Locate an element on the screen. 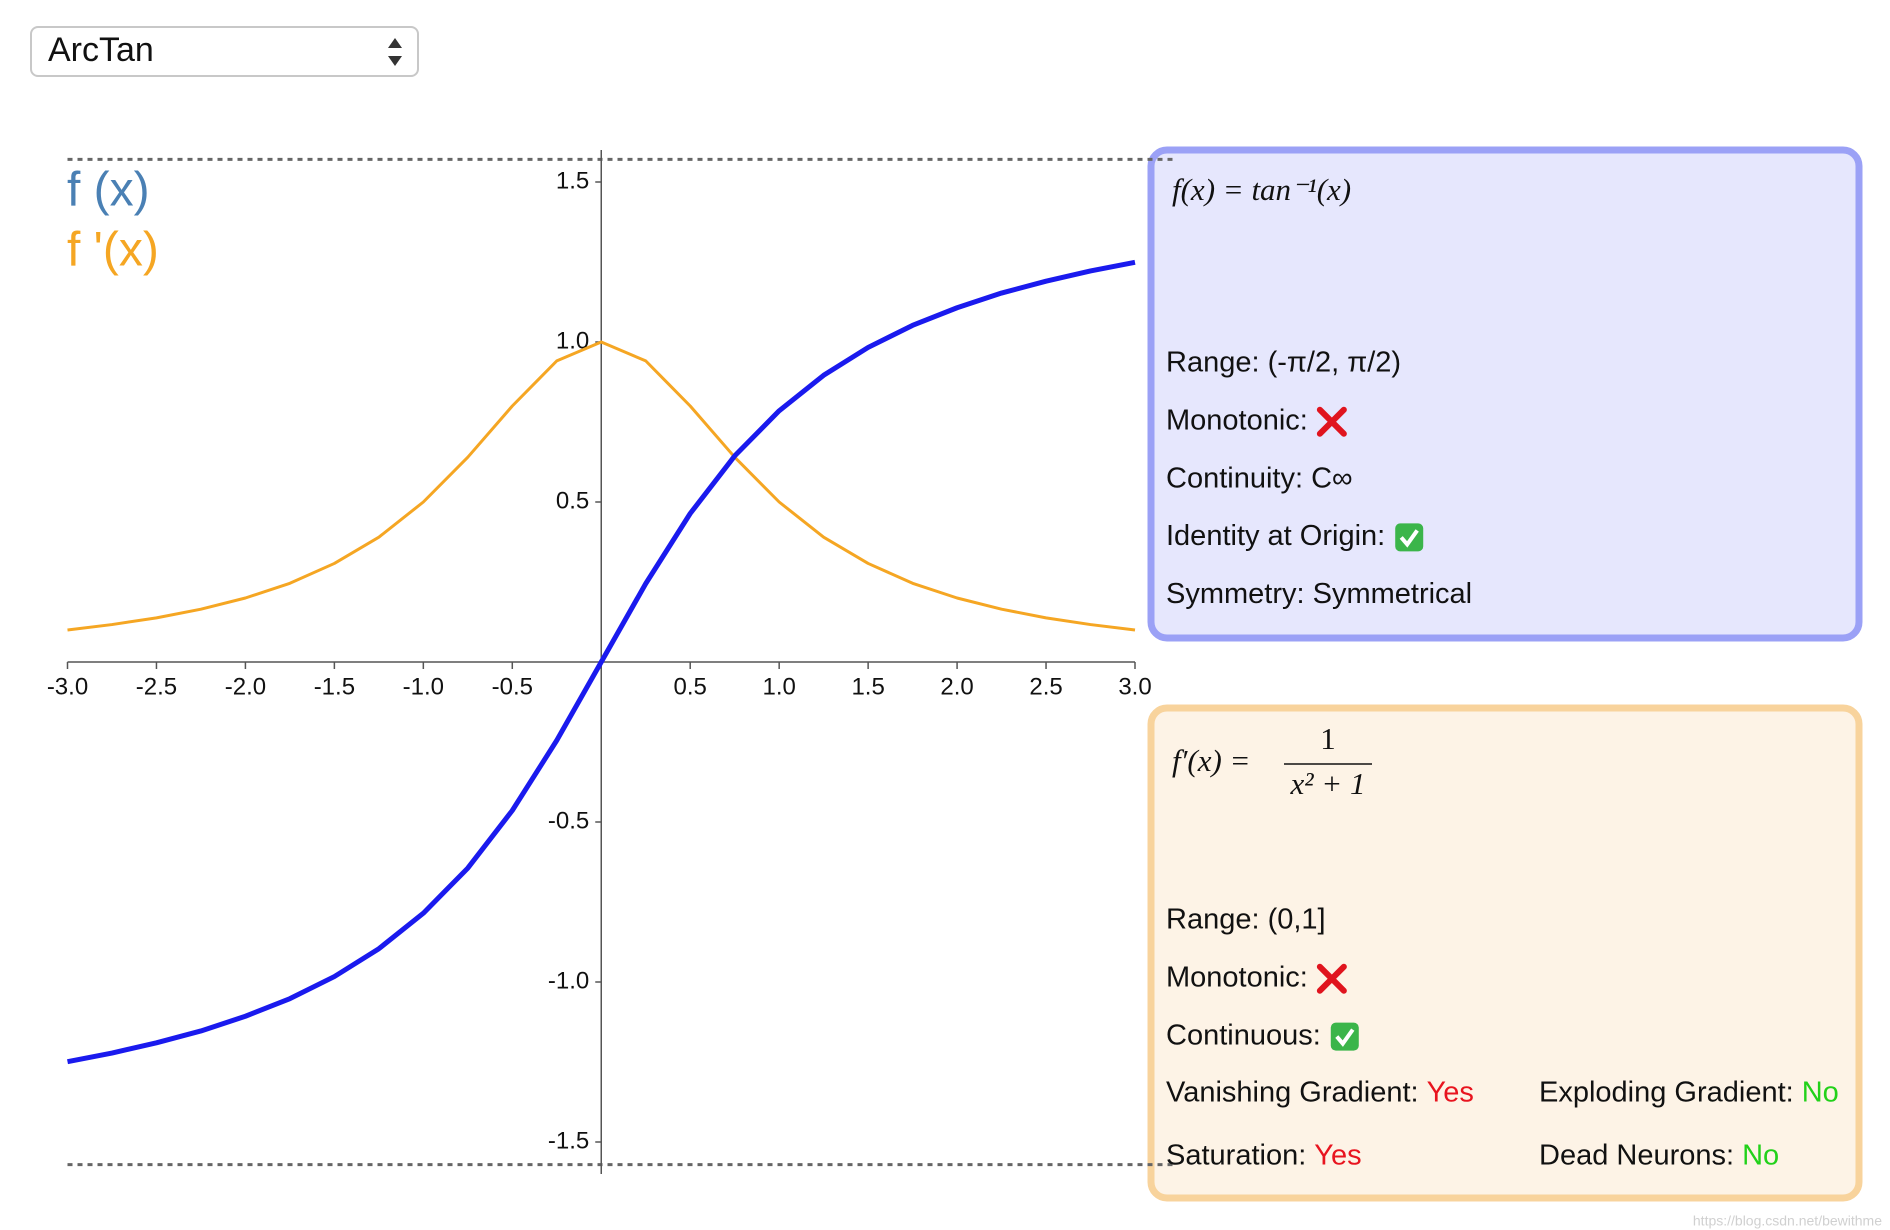 This screenshot has height=1230, width=1890. x-tick-label: 1.0 is located at coordinates (778, 686).